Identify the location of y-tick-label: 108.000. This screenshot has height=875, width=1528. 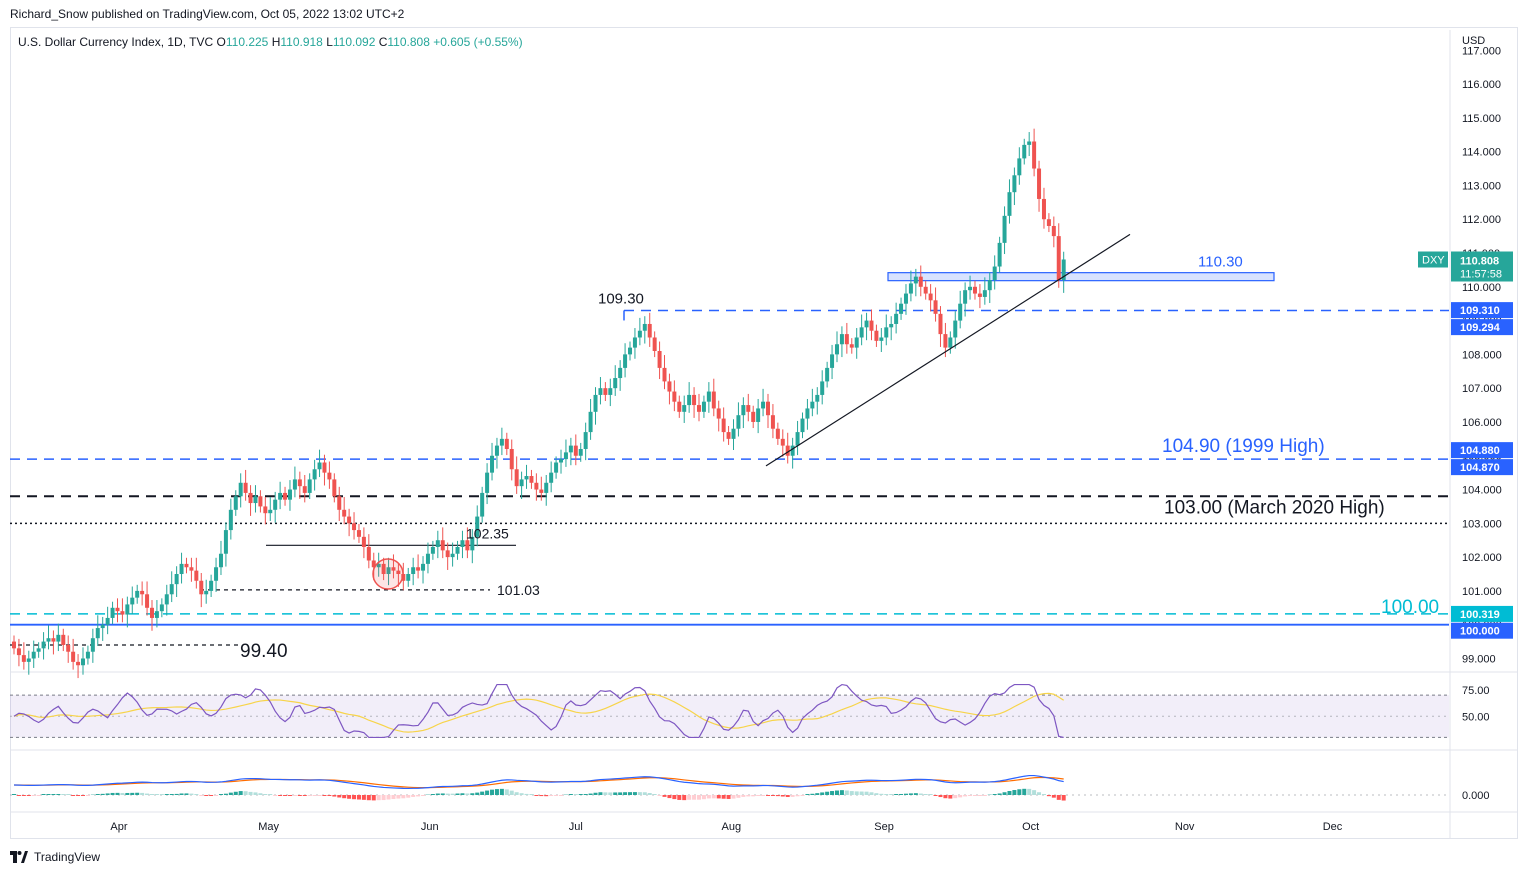
(1482, 355).